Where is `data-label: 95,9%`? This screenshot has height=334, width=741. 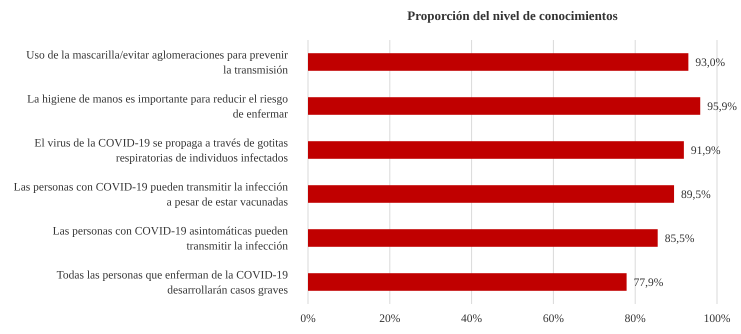
data-label: 95,9% is located at coordinates (722, 107).